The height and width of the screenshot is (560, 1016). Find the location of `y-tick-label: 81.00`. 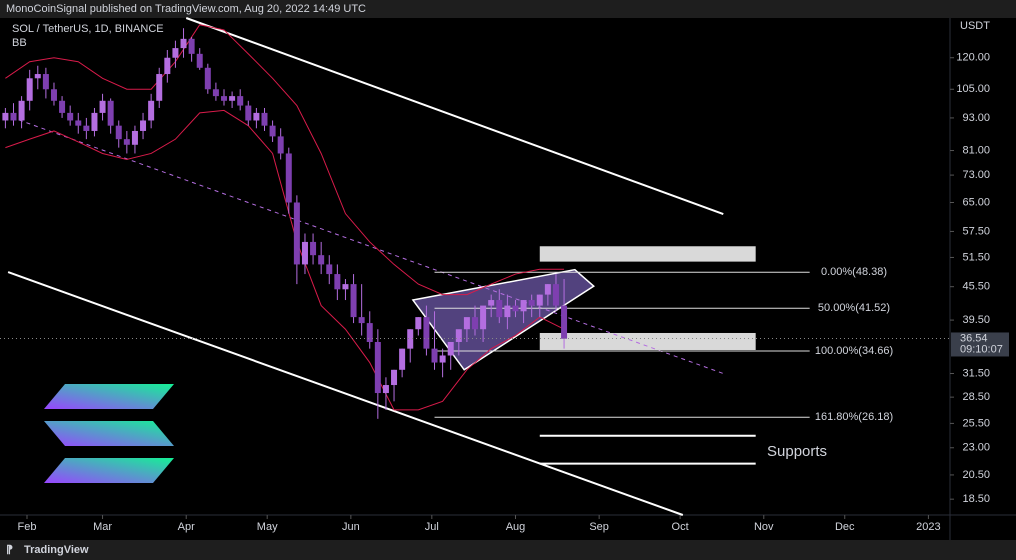

y-tick-label: 81.00 is located at coordinates (976, 150).